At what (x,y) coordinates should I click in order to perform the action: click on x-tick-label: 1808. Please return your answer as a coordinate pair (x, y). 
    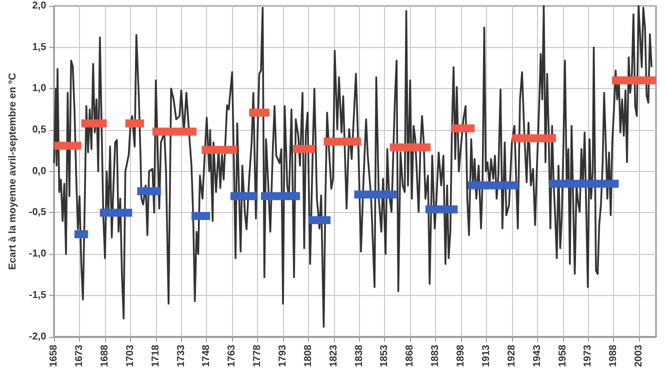
    Looking at the image, I should click on (308, 356).